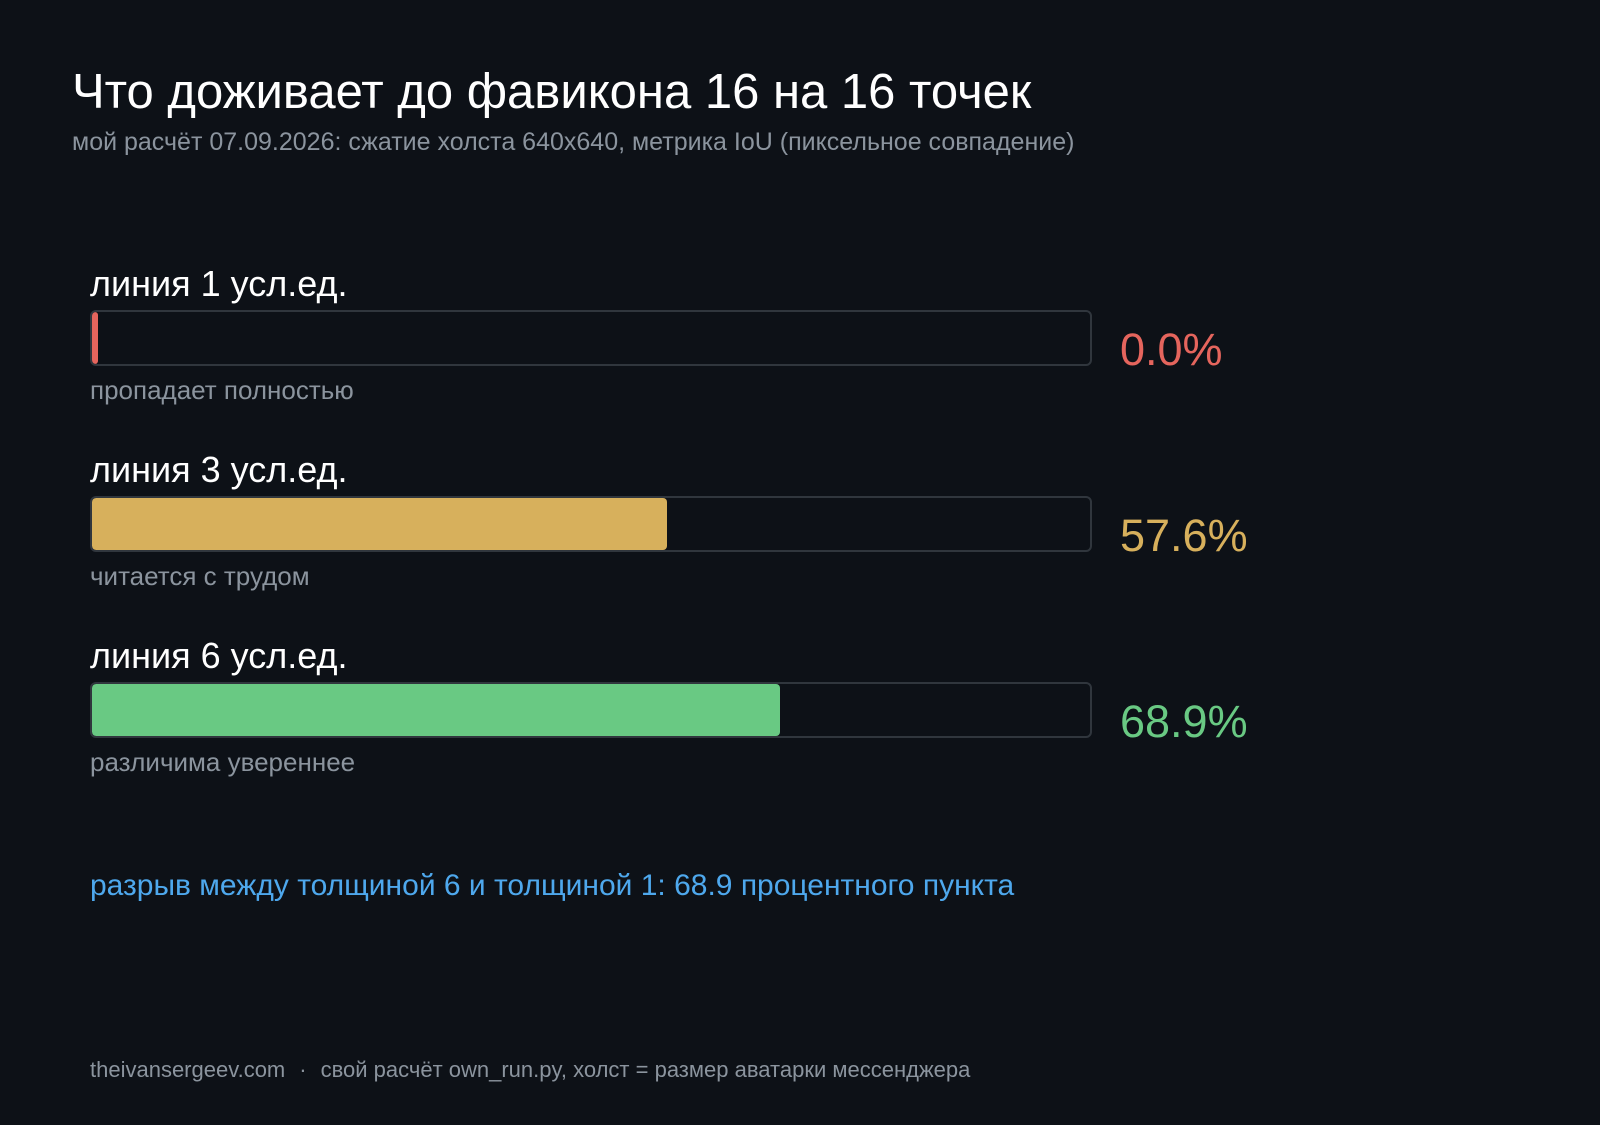  Describe the element at coordinates (200, 576) in the screenshot. I see `bar-note: читается с трудом` at that location.